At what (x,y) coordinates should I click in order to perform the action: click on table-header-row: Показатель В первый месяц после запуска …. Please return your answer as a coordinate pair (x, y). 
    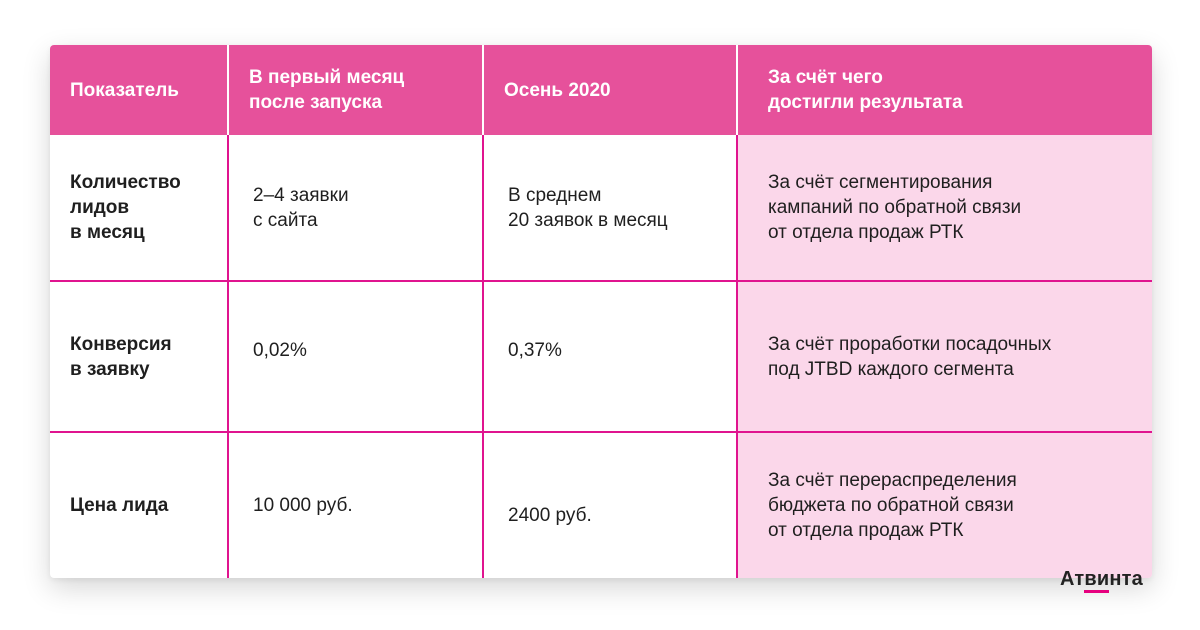
    Looking at the image, I should click on (601, 90).